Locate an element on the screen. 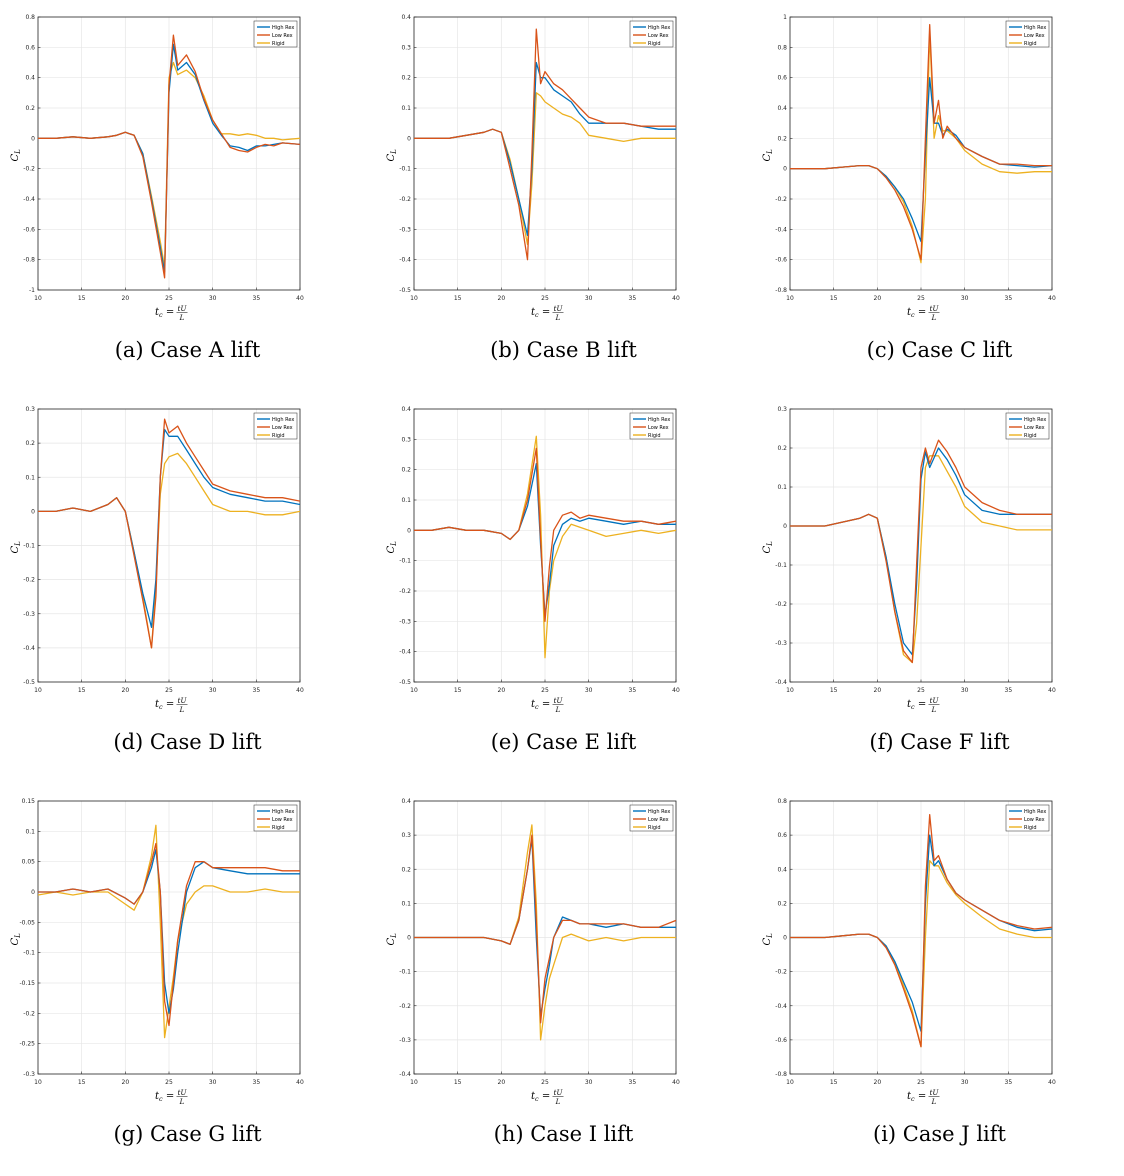 This screenshot has width=1124, height=1176. figure-caption: (d) Case D lift is located at coordinates (187, 742).